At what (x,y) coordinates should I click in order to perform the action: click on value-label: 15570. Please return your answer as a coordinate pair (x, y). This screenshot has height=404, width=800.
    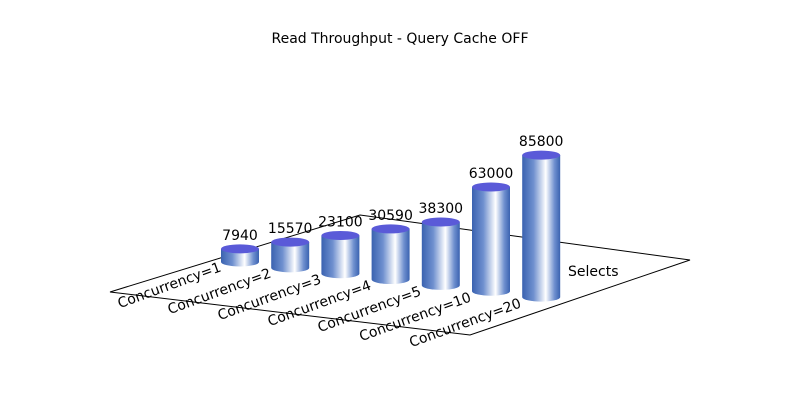
    Looking at the image, I should click on (290, 229).